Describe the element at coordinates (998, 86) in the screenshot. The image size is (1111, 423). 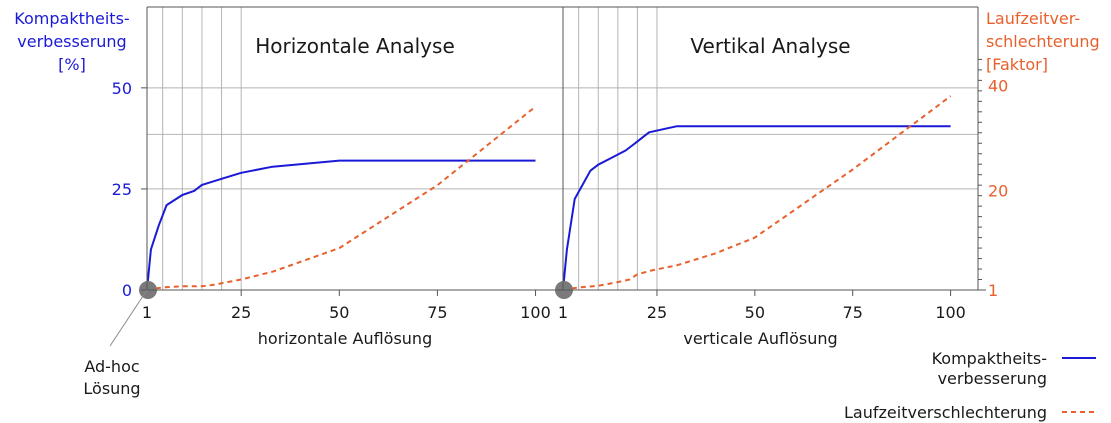
I see `right-tick-label: 40` at that location.